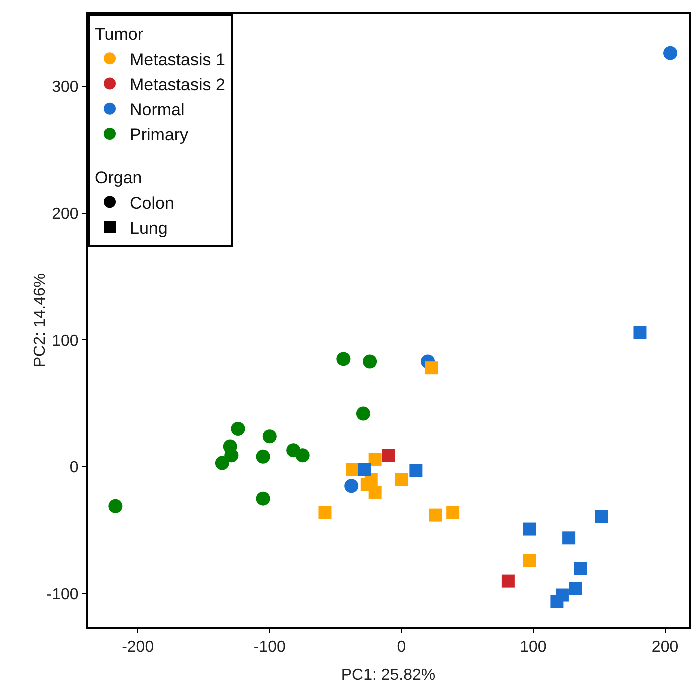  I want to click on y-tick-label: -100, so click(62, 595).